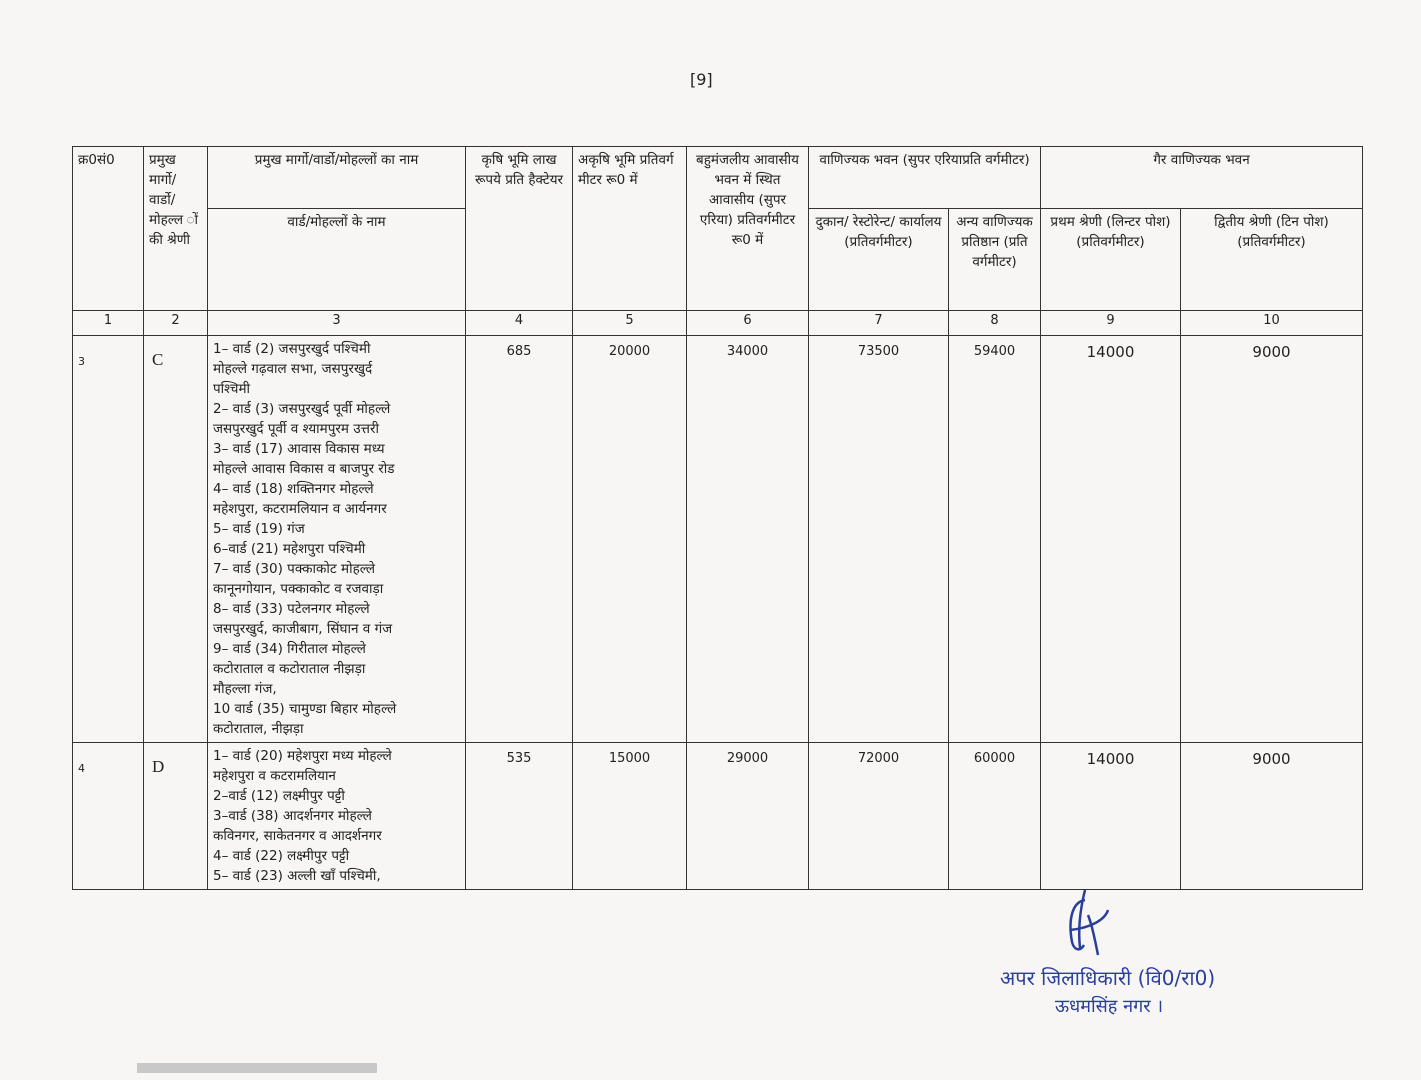 The height and width of the screenshot is (1080, 1421). I want to click on ward-line: 5– वार्ड (23) अल्ली खॉं पश्चिमी,, so click(297, 876).